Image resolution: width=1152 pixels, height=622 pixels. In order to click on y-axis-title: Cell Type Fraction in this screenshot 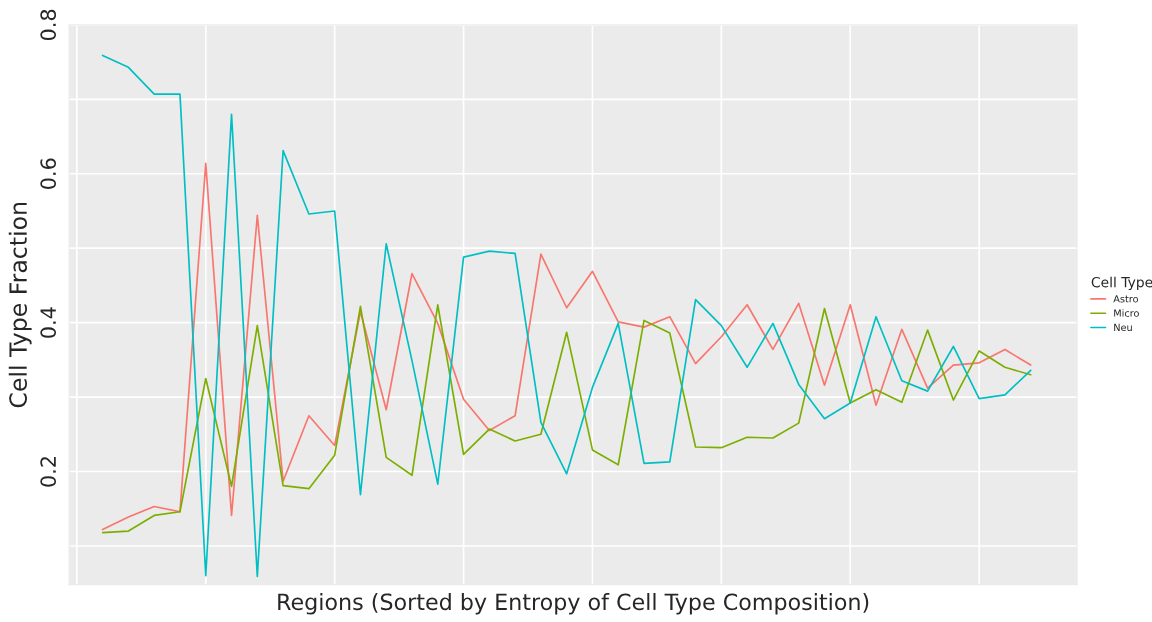, I will do `click(20, 305)`.